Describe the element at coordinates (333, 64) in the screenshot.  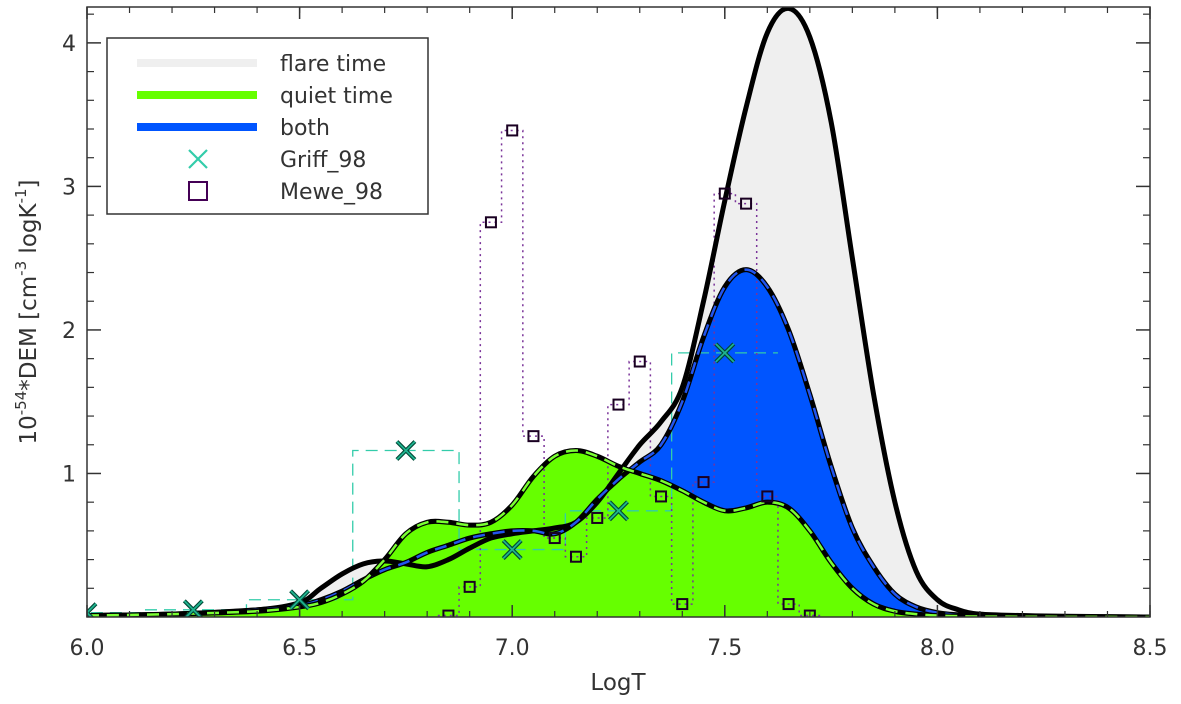
I see `legend-label: flare time` at that location.